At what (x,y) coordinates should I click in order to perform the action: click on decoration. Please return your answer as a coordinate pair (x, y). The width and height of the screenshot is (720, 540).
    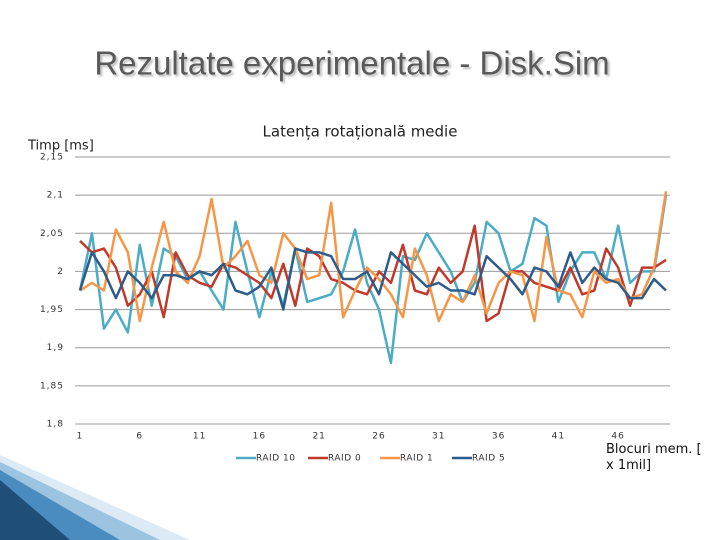
    Looking at the image, I should click on (35, 510).